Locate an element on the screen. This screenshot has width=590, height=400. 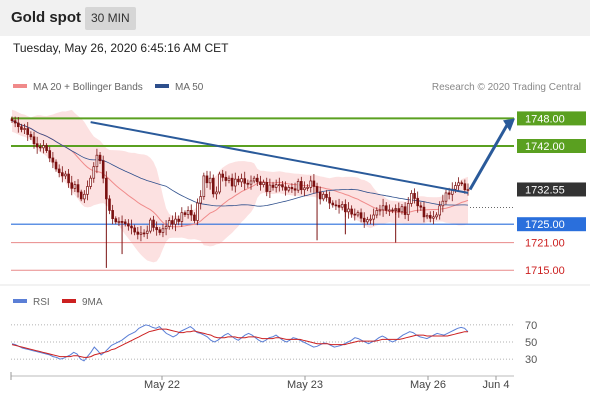
timeframe-badge: 30 MIN is located at coordinates (110, 18).